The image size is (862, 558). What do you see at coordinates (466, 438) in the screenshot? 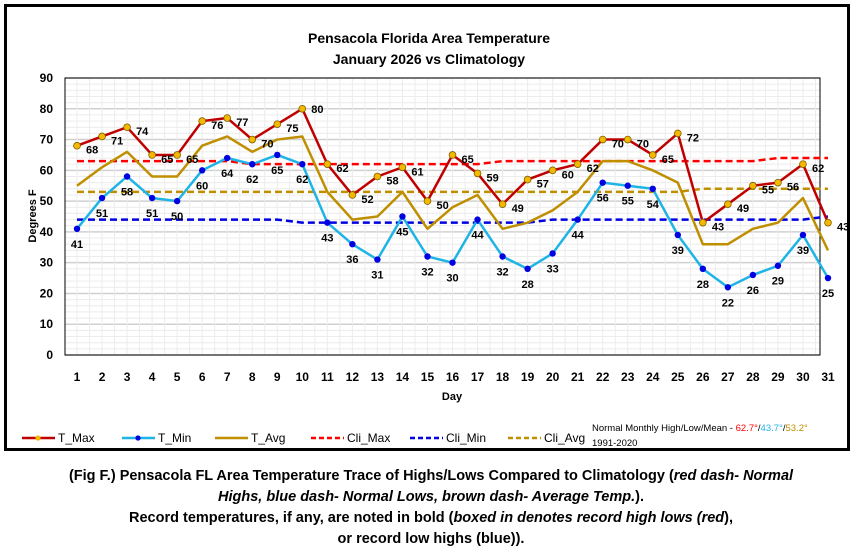
I see `legend-label: Cli_Min` at bounding box center [466, 438].